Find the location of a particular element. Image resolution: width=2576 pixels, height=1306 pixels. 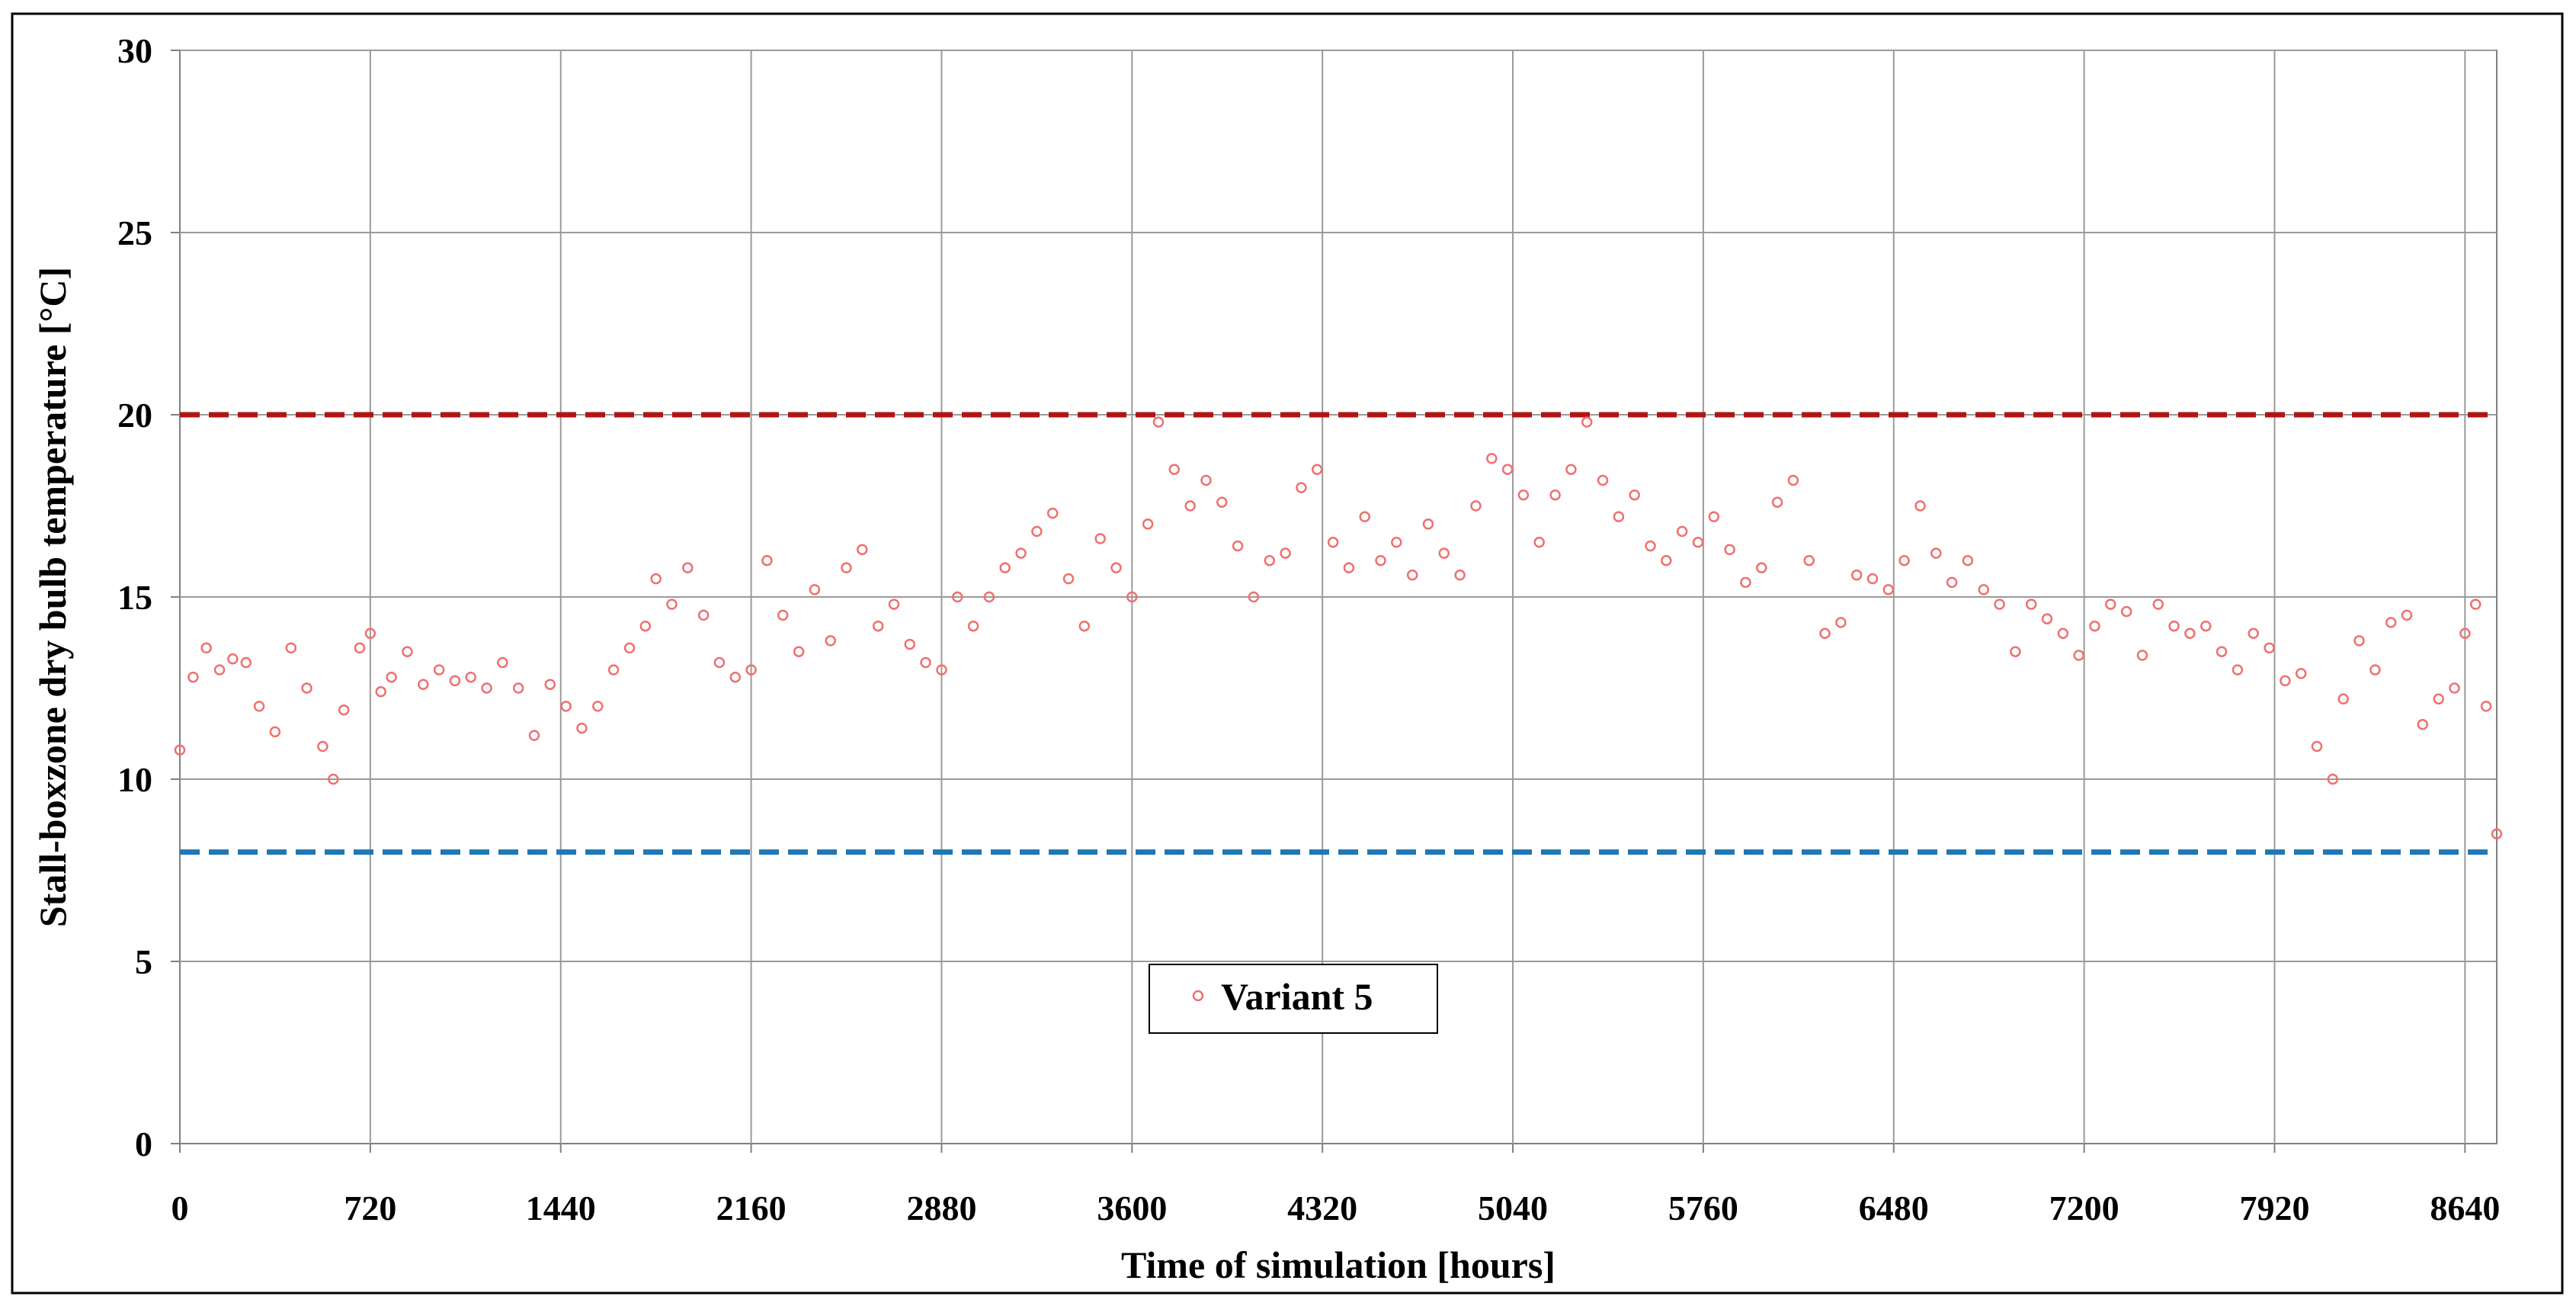

y-tick-label: 10 is located at coordinates (134, 780).